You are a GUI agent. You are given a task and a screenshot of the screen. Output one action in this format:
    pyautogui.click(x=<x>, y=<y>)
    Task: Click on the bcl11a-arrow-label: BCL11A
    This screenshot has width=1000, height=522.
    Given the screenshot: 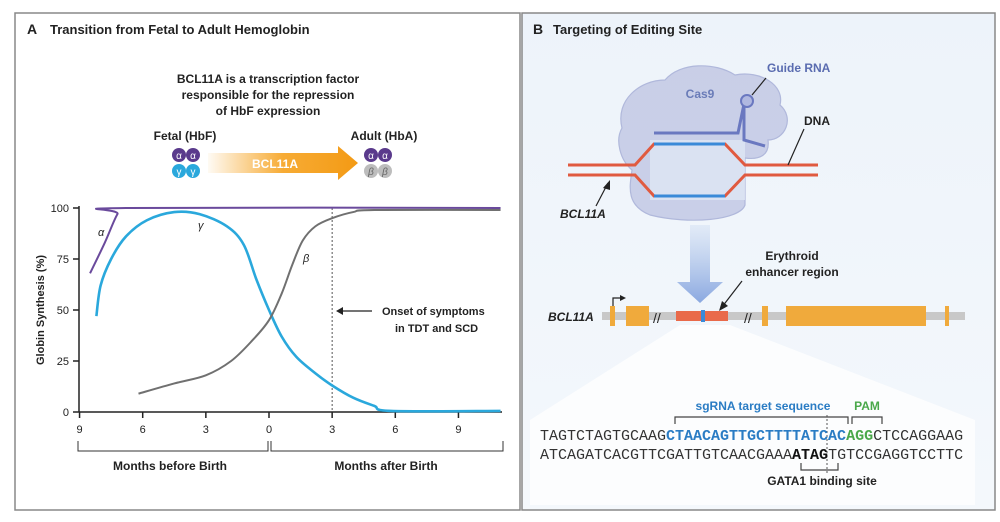 What is the action you would take?
    pyautogui.click(x=275, y=164)
    